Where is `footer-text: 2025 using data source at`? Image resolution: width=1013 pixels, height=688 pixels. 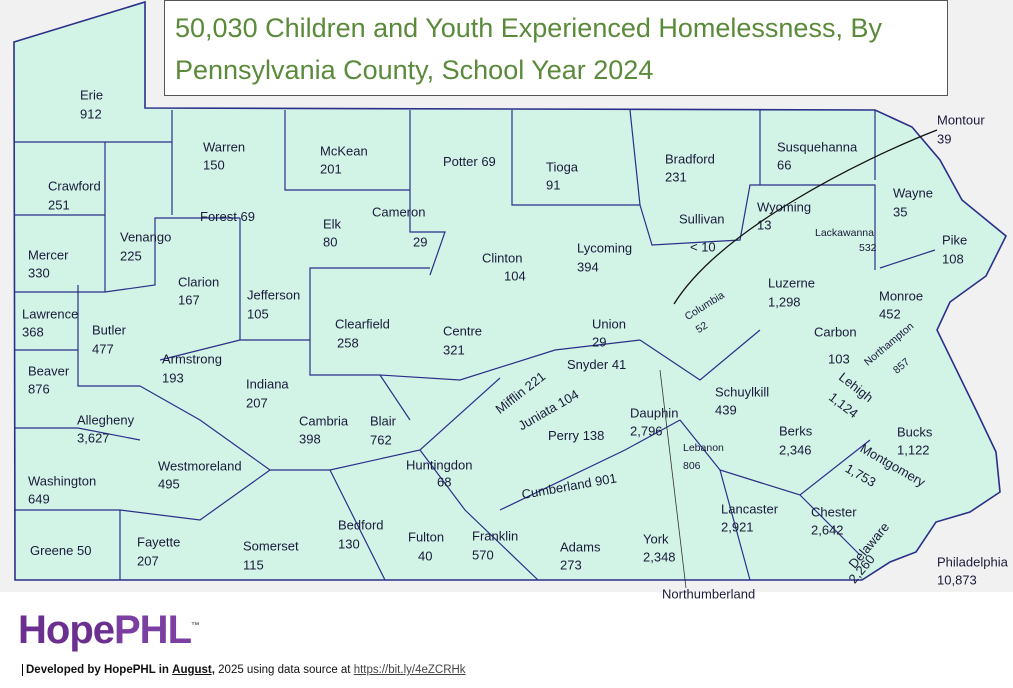 footer-text: 2025 using data source at is located at coordinates (284, 670).